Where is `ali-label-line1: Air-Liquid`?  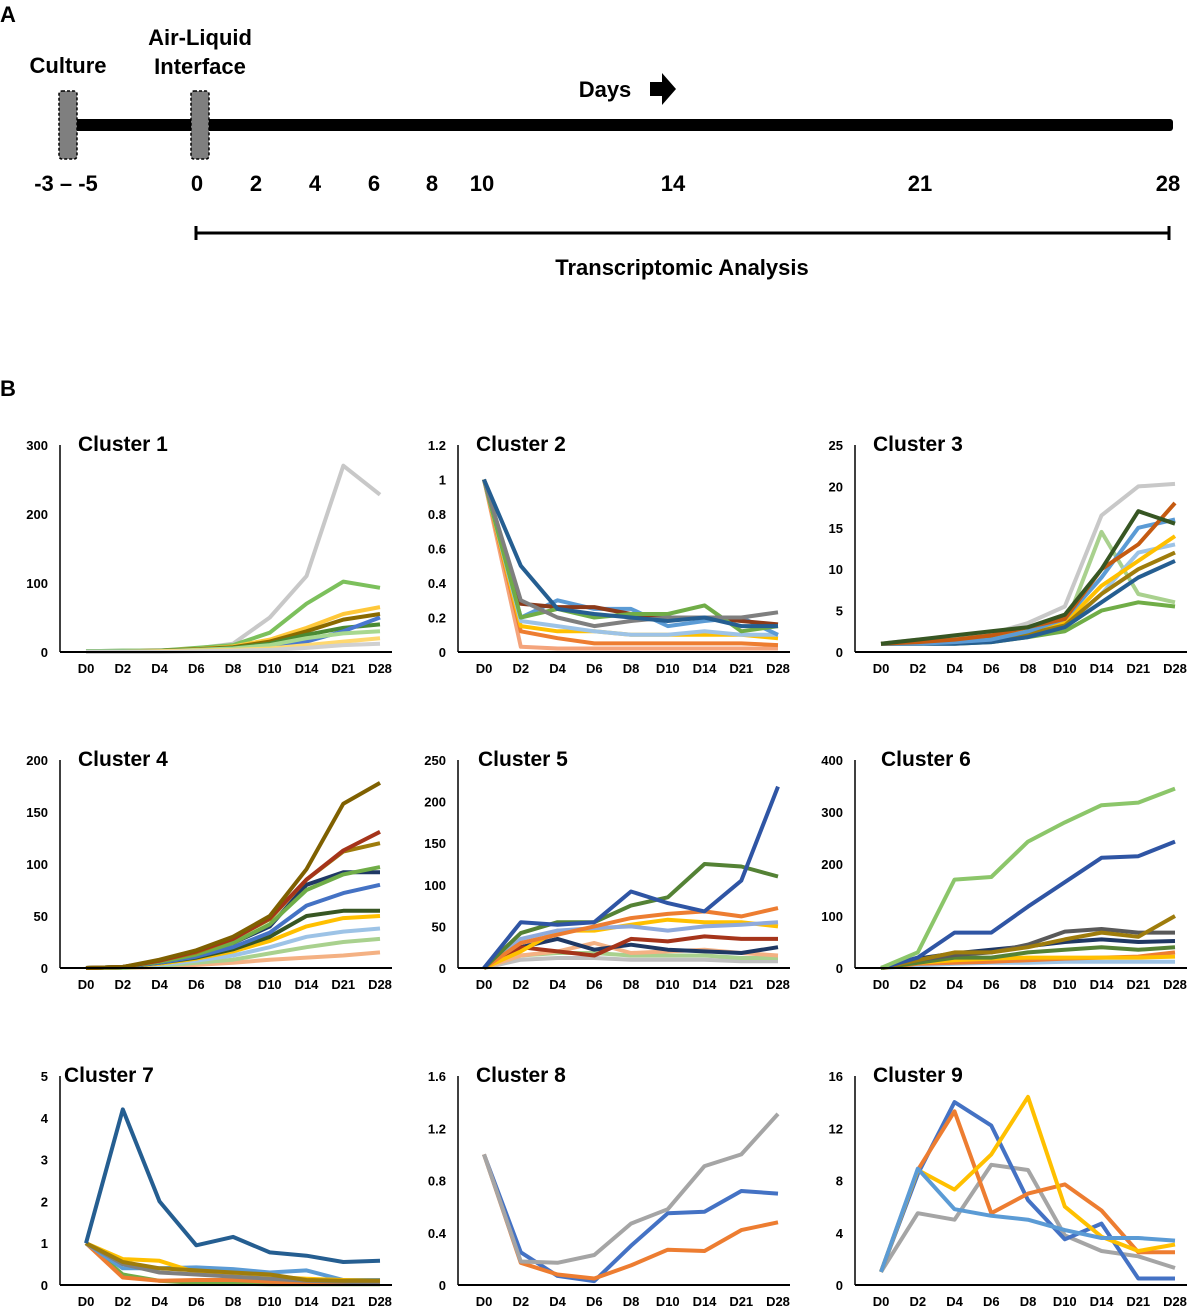 ali-label-line1: Air-Liquid is located at coordinates (200, 37).